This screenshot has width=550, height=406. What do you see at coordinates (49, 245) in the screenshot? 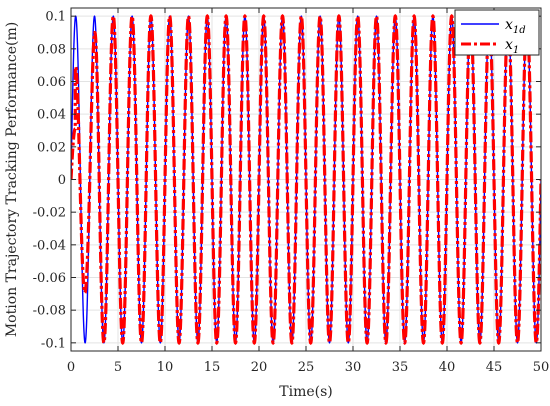
I see `y-tick-label: -0.04` at bounding box center [49, 245].